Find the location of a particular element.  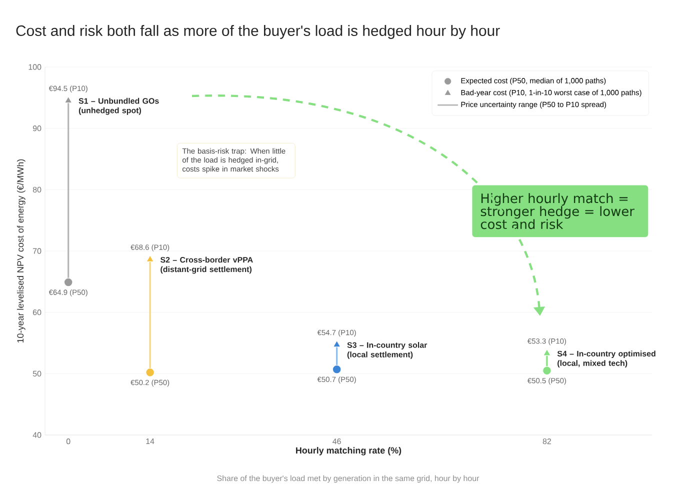

y-axis-title: 10-year levelised NPV cost of energy (€/MWh) is located at coordinates (21, 250).